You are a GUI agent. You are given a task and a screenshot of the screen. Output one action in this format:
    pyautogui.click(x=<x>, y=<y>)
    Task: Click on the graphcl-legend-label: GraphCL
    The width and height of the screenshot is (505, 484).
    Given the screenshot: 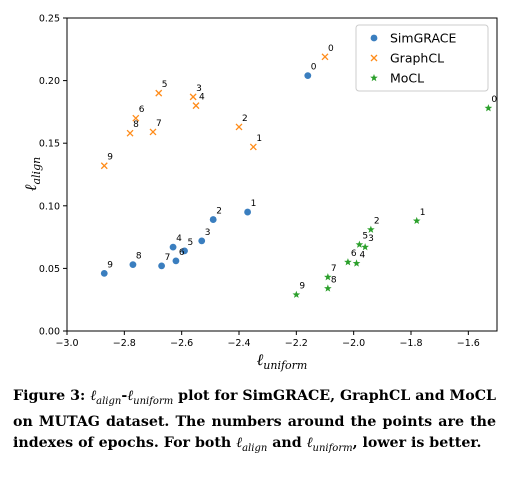 What is the action you would take?
    pyautogui.click(x=417, y=58)
    